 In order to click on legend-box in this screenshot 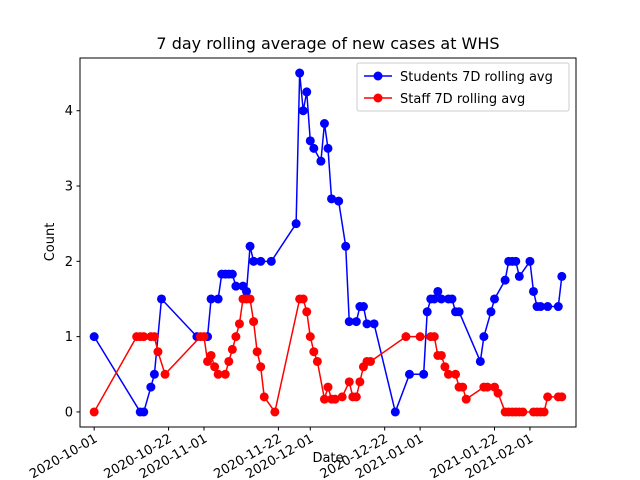, I will do `click(463, 87)`.